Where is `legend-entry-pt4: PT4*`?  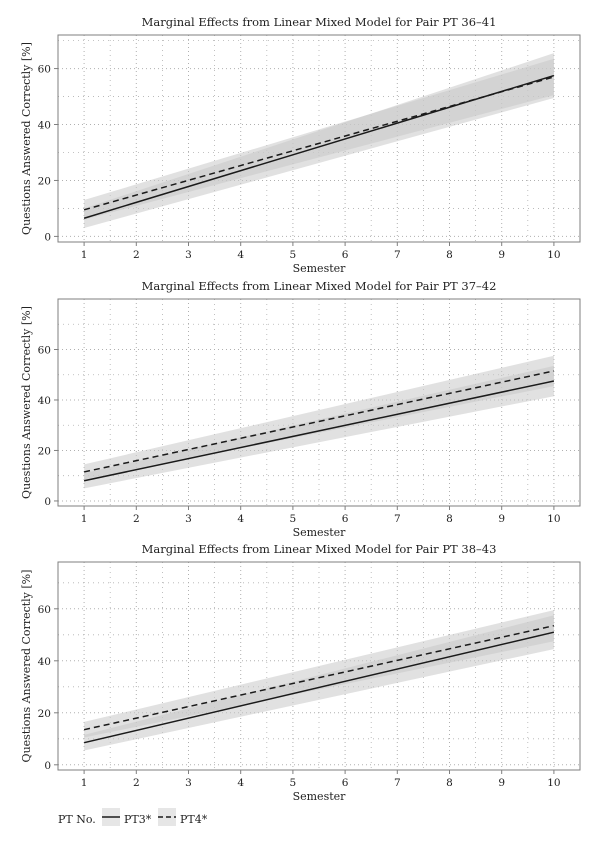 legend-entry-pt4: PT4* is located at coordinates (183, 817).